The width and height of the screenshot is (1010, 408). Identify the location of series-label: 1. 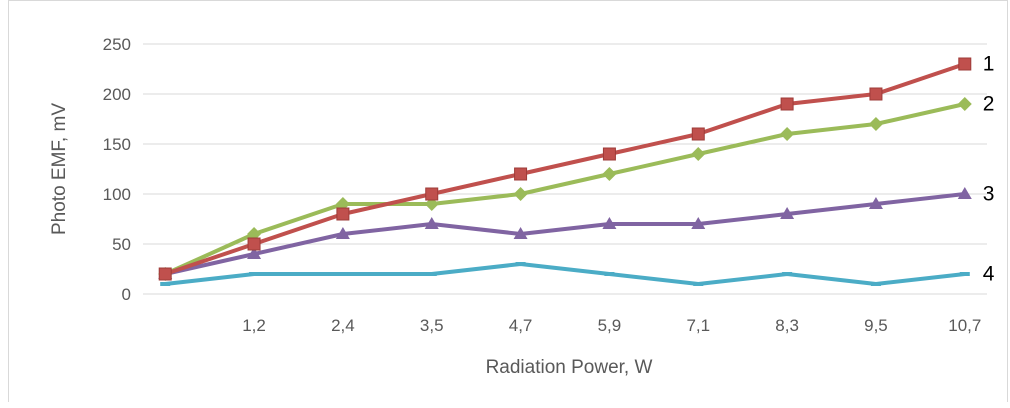
(989, 64).